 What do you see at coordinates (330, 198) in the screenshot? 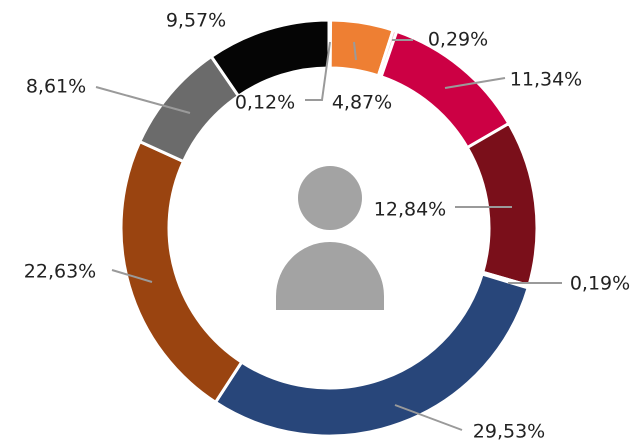
I see `person-head` at bounding box center [330, 198].